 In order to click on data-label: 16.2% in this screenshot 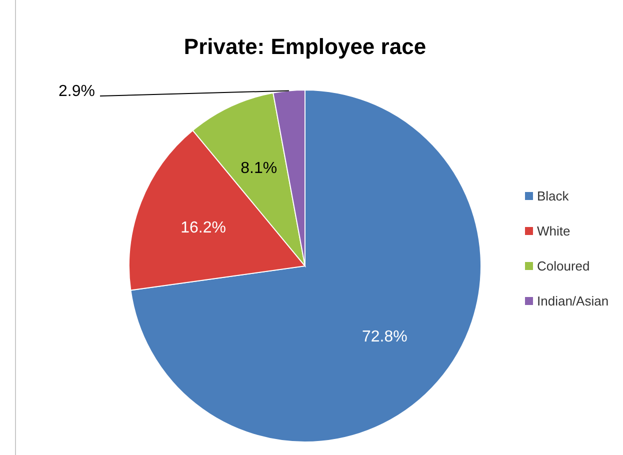, I will do `click(203, 227)`.